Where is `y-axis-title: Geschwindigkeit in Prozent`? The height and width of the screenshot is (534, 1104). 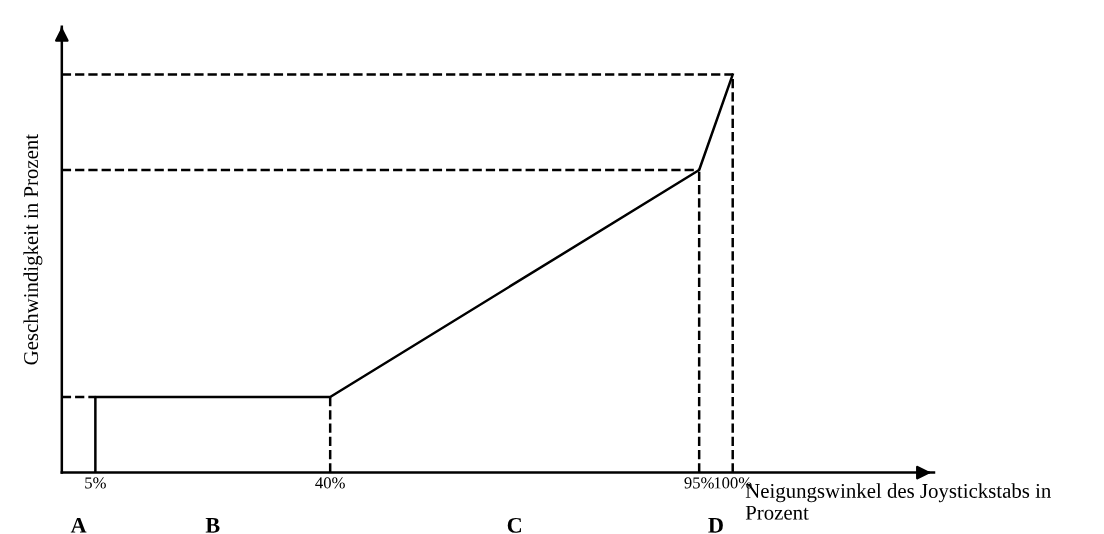 y-axis-title: Geschwindigkeit in Prozent is located at coordinates (33, 249).